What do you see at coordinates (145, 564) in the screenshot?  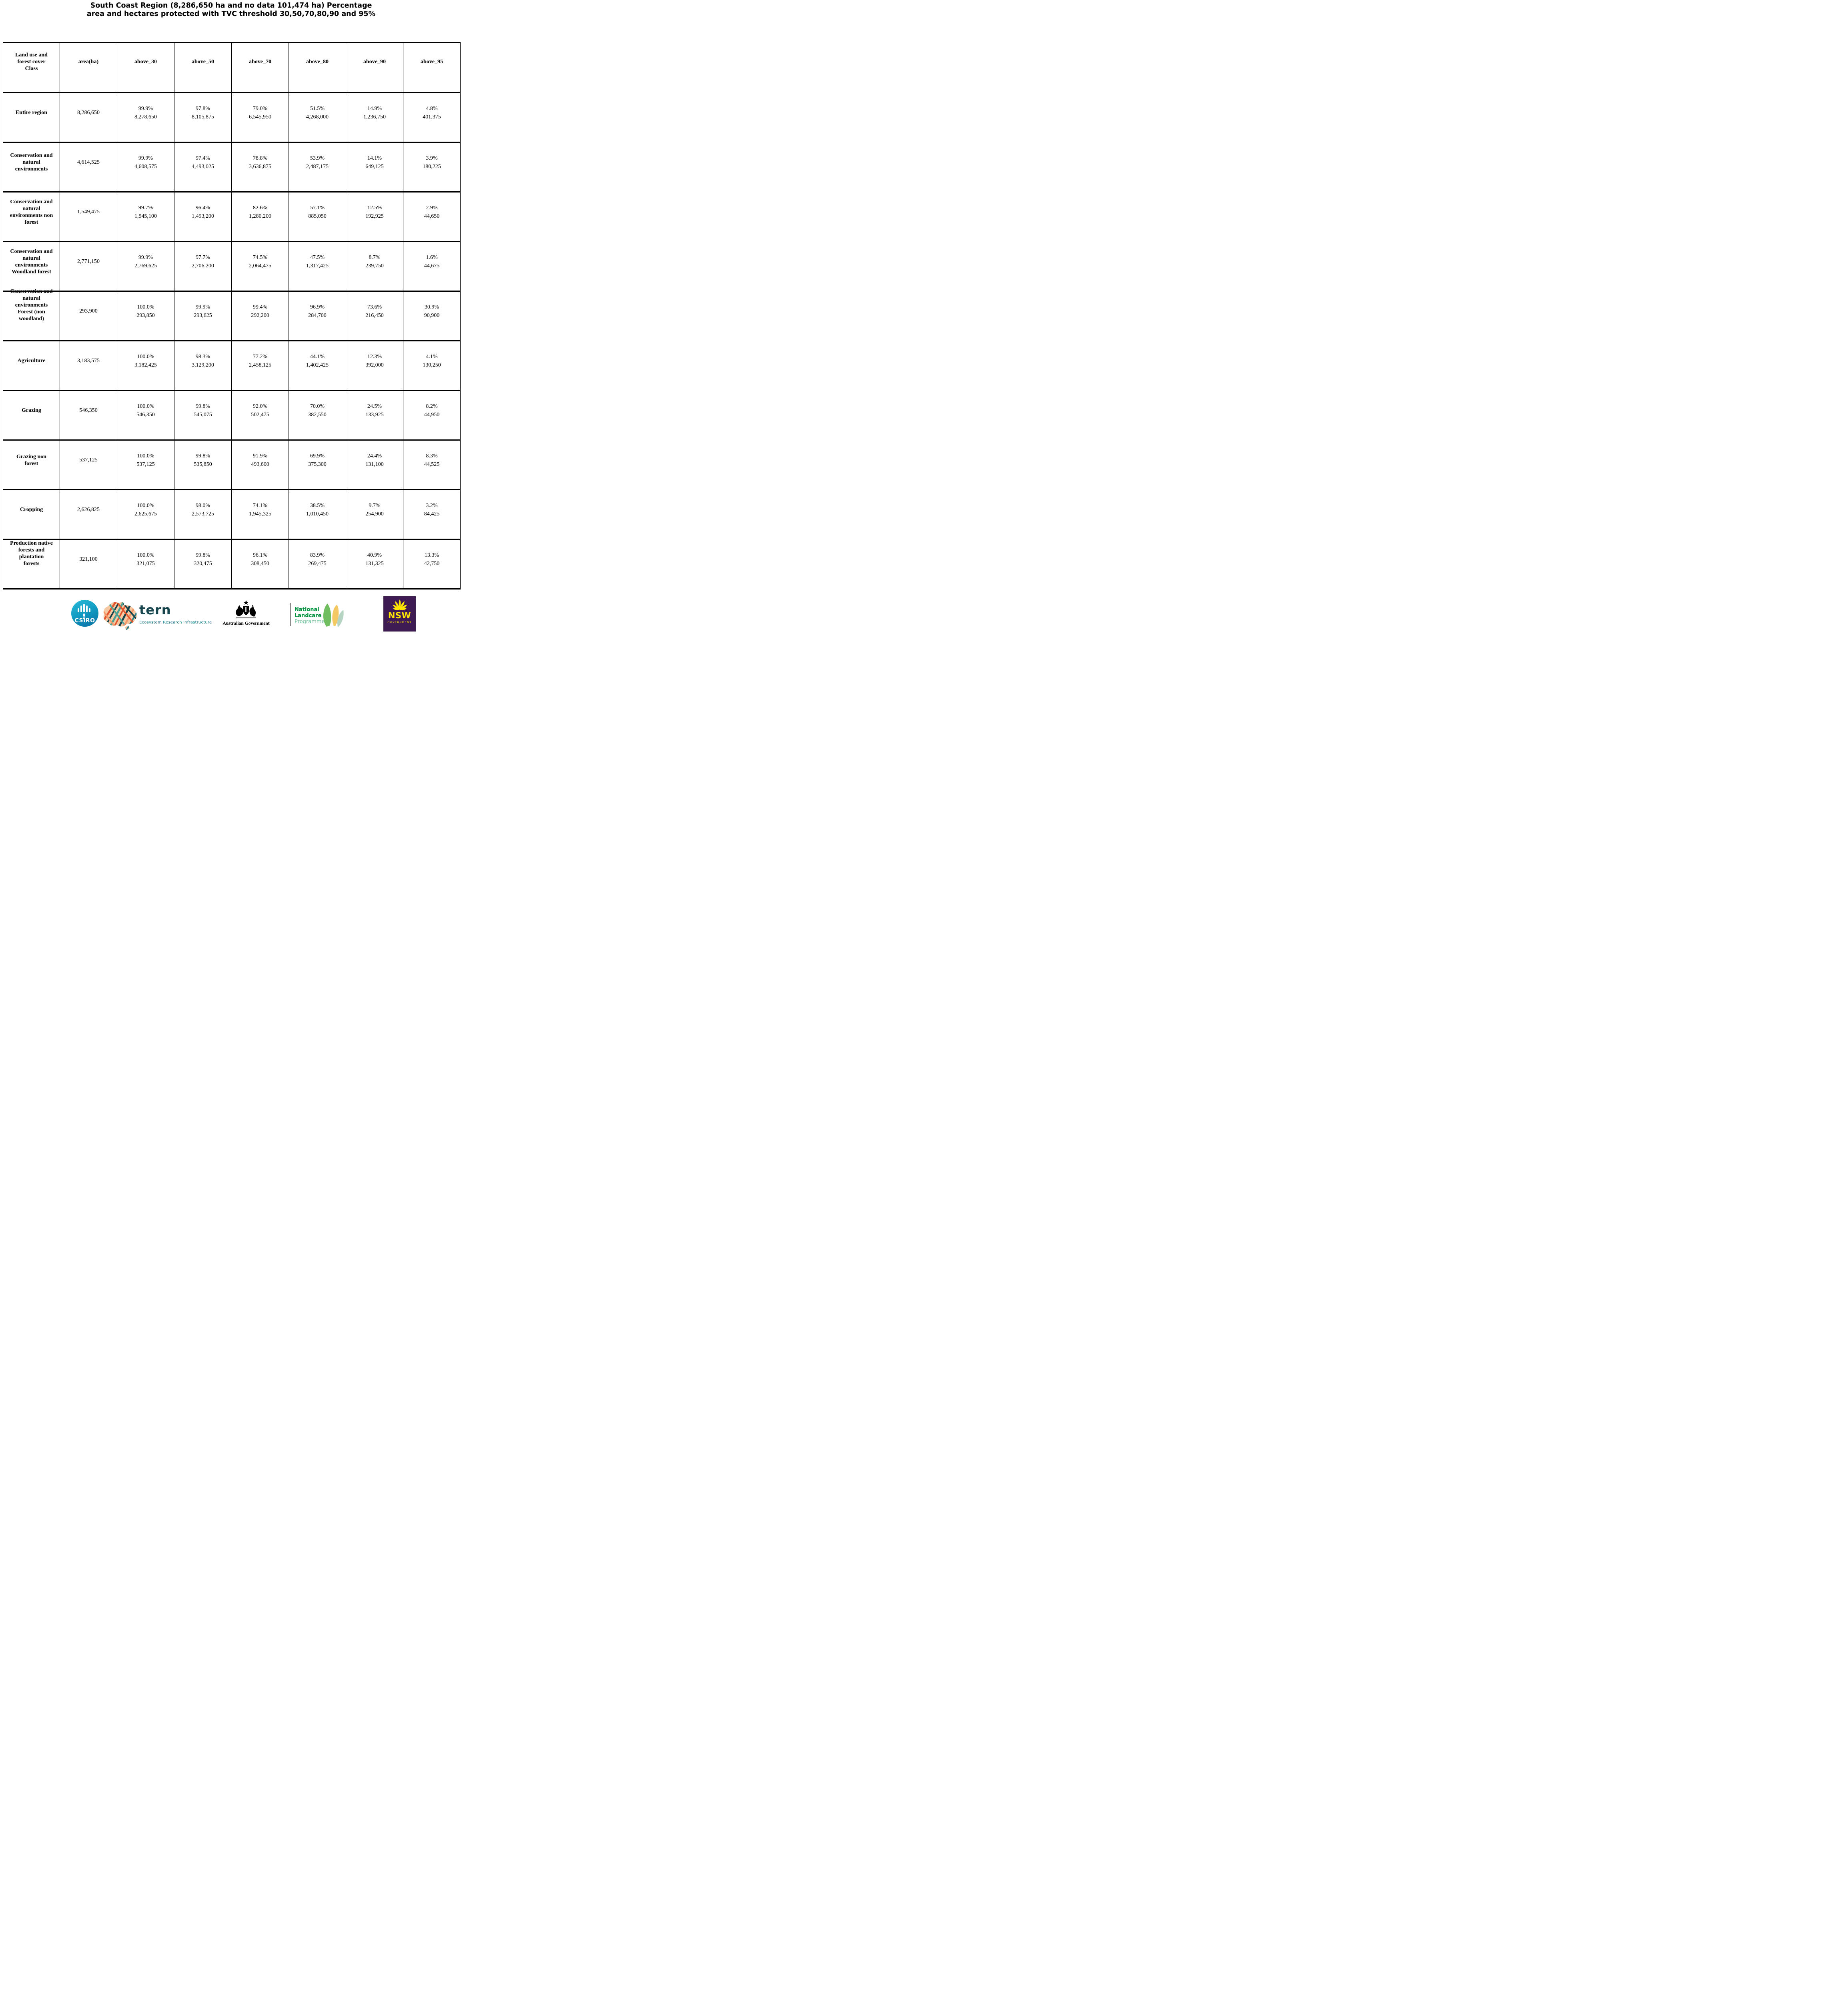 I see `above-30-cell: 100.0% 321,075` at bounding box center [145, 564].